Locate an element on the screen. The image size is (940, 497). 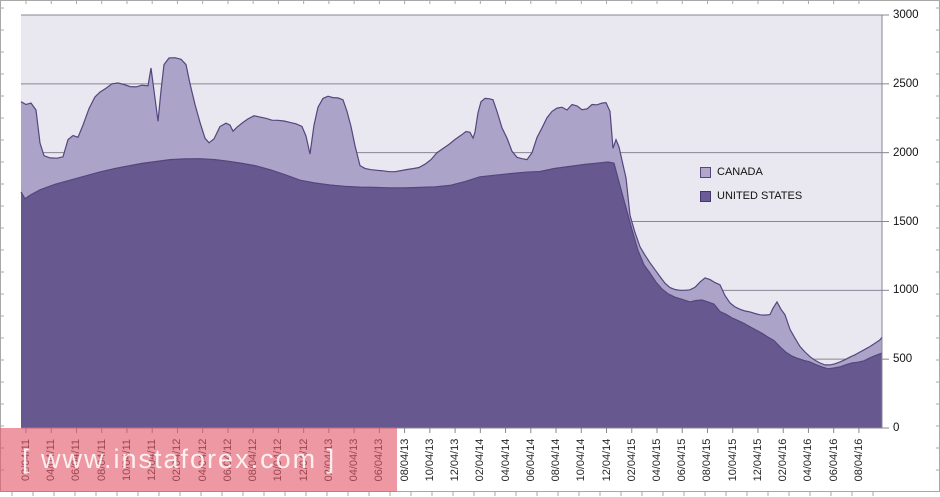
y-axis-label: 1000 is located at coordinates (906, 290).